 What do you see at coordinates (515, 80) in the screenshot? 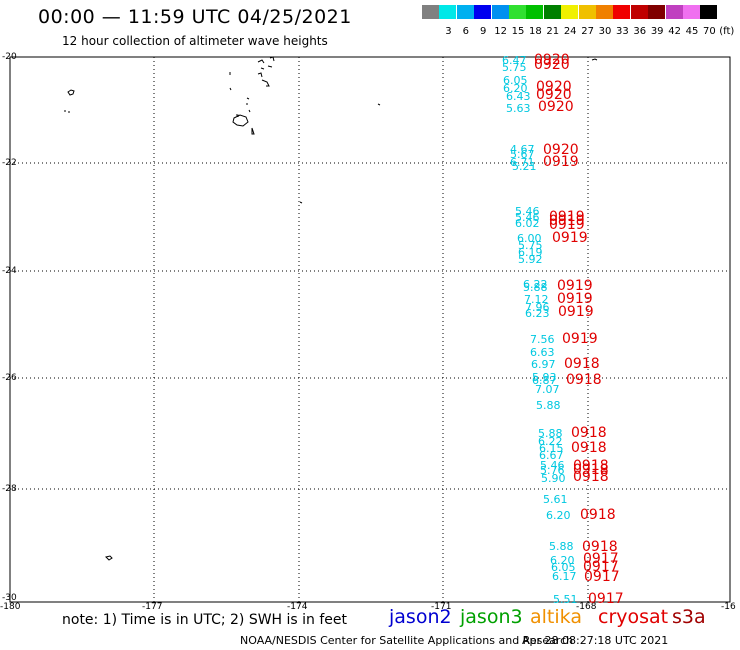
I see `wave-height-label: 6.05` at bounding box center [515, 80].